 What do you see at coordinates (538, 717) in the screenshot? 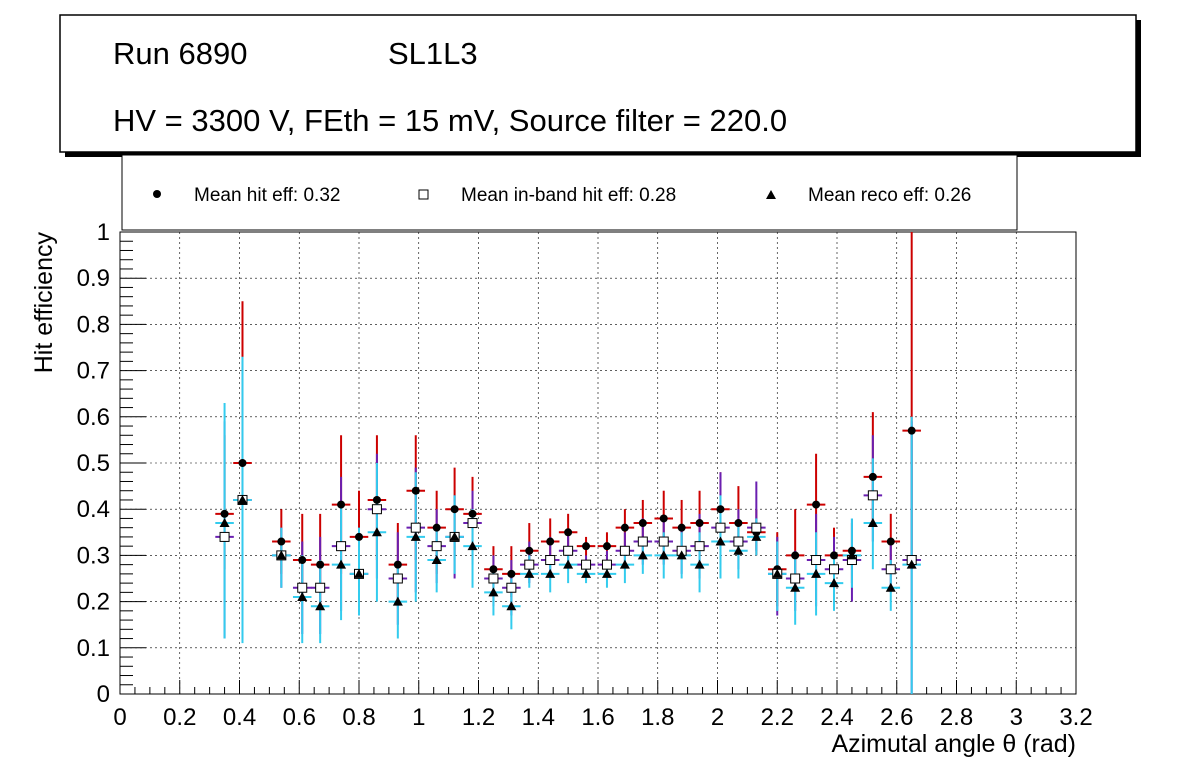
I see `x-tick-label: 1.4` at bounding box center [538, 717].